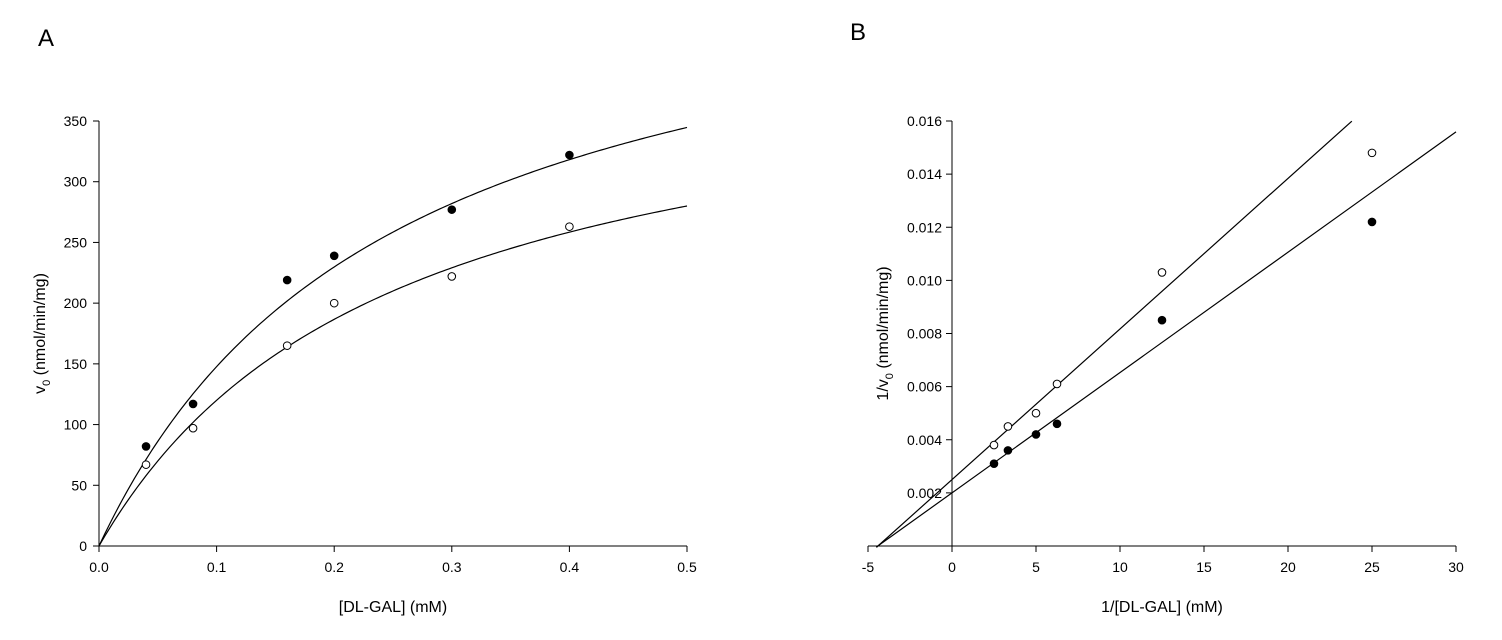  I want to click on x-tick-label: 0.0, so click(99, 567).